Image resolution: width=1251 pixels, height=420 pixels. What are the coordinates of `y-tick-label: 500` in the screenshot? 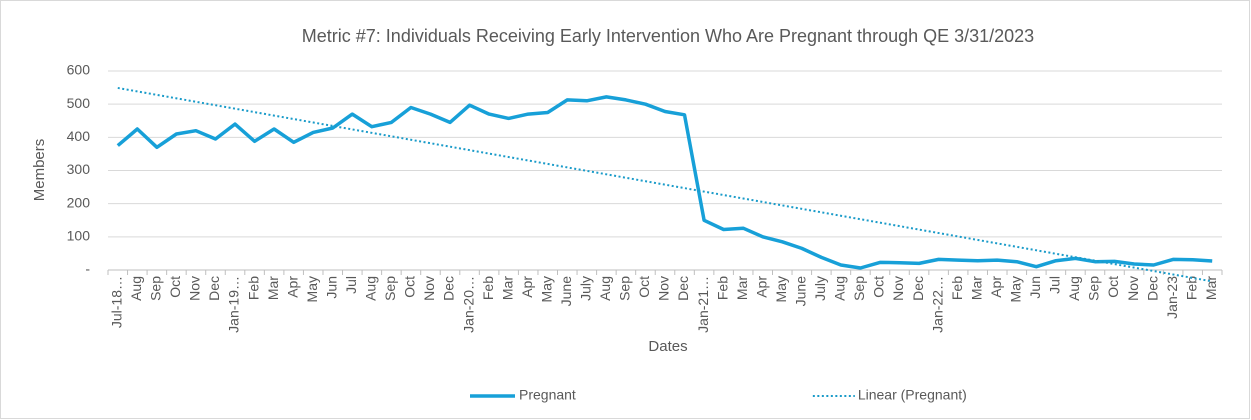 It's located at (79, 103).